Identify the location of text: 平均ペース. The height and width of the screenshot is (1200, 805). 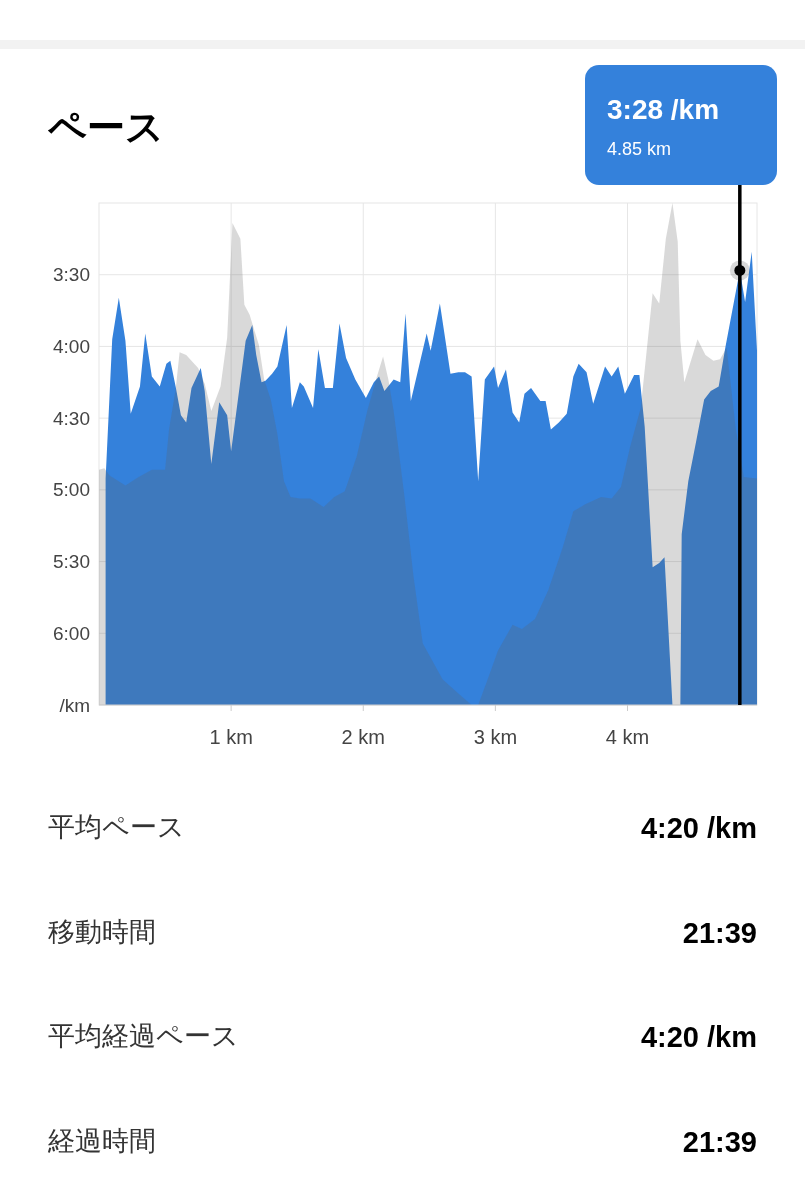
(116, 827).